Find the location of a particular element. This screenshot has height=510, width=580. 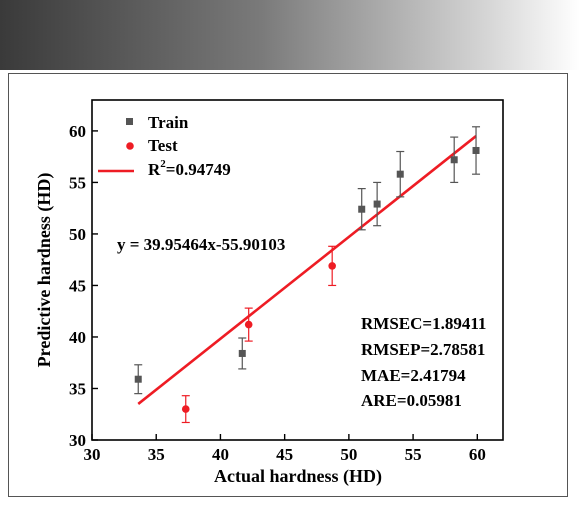

legend: Train Test R2=0.94749 is located at coordinates (164, 146).